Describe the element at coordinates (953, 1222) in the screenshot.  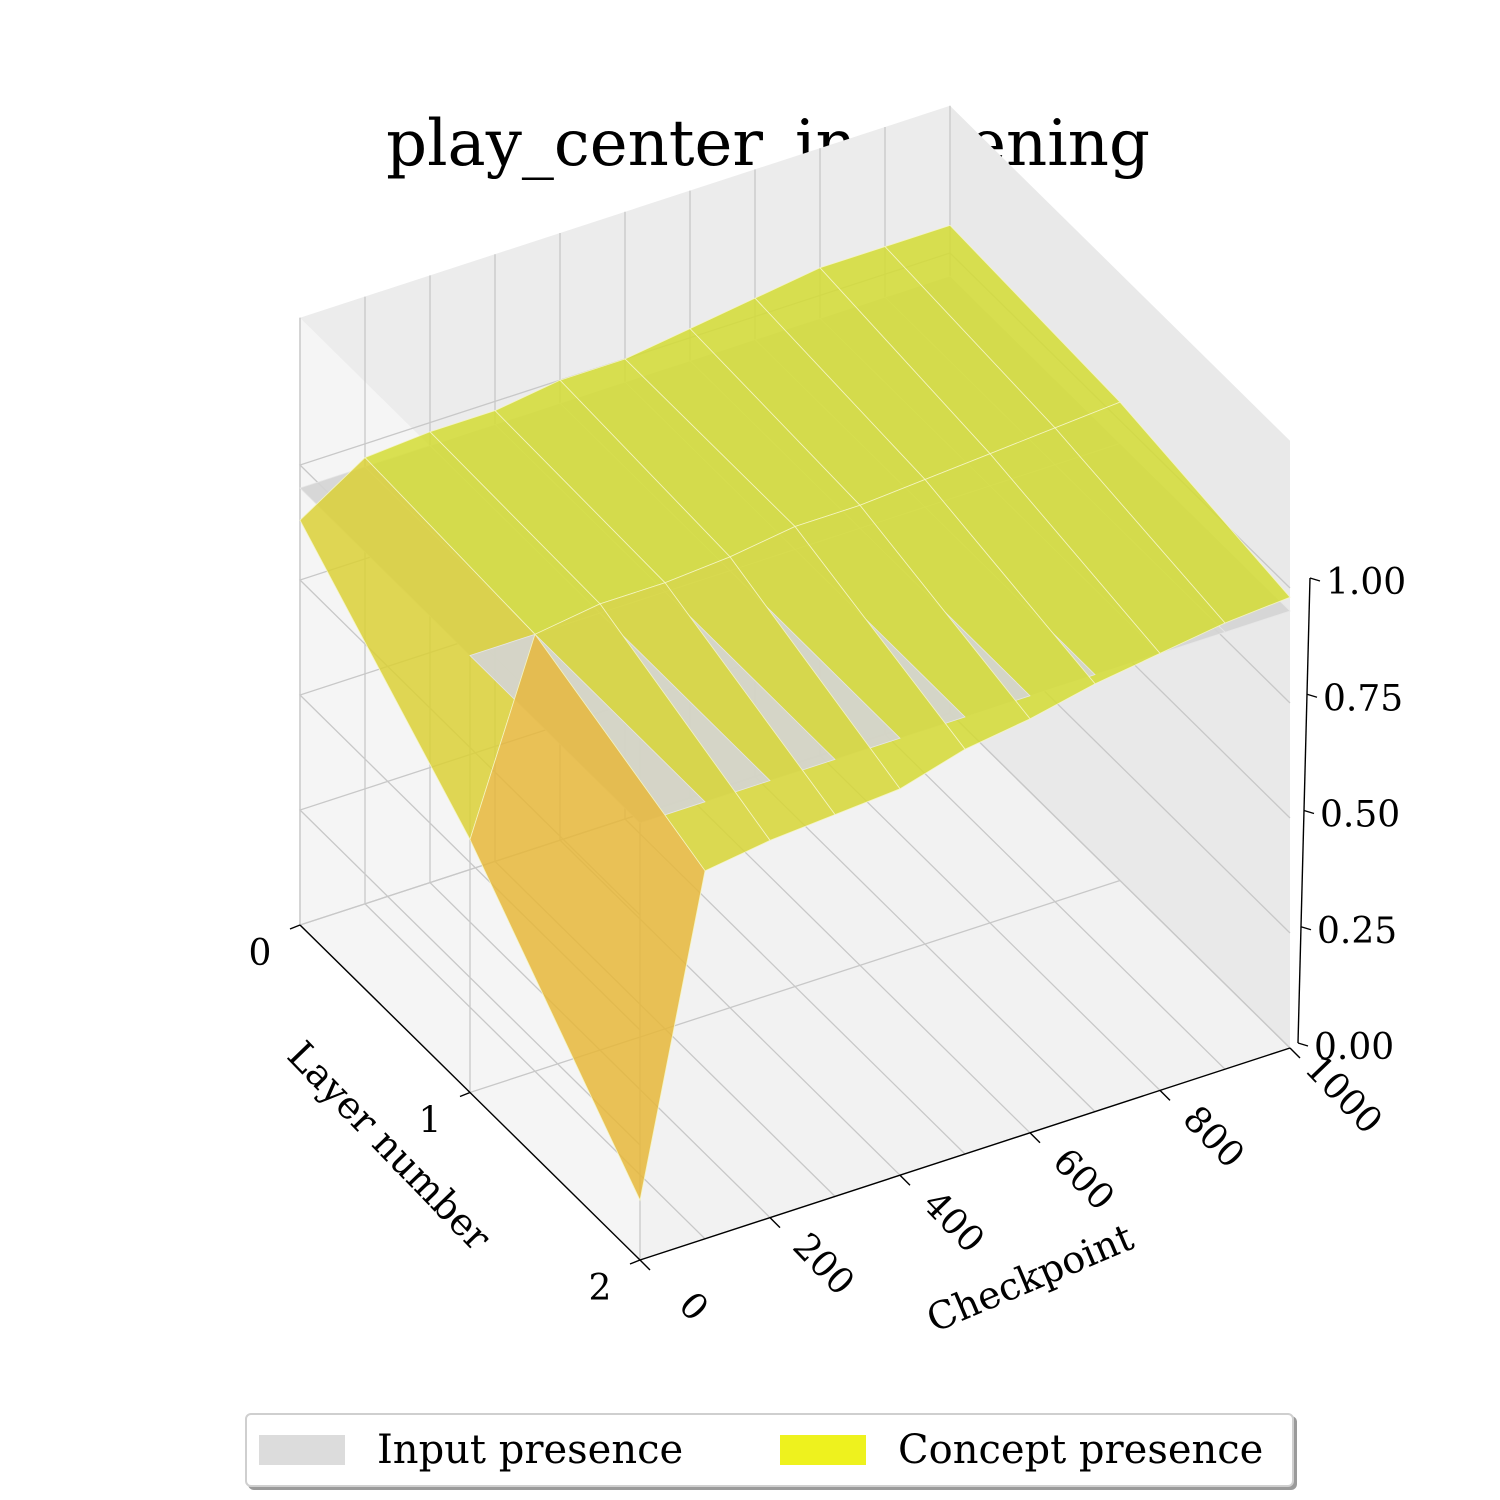
I see `x-tick-label: 400` at that location.